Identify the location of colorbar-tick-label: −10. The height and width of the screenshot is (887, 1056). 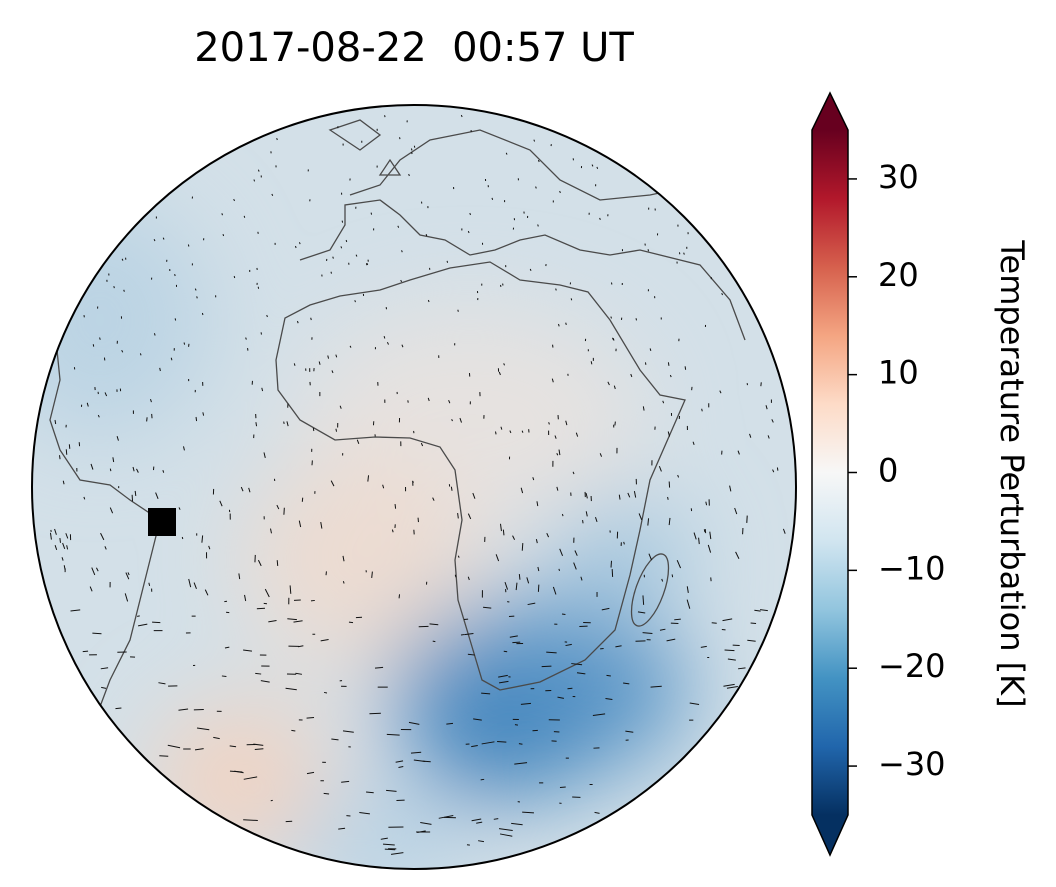
(912, 568).